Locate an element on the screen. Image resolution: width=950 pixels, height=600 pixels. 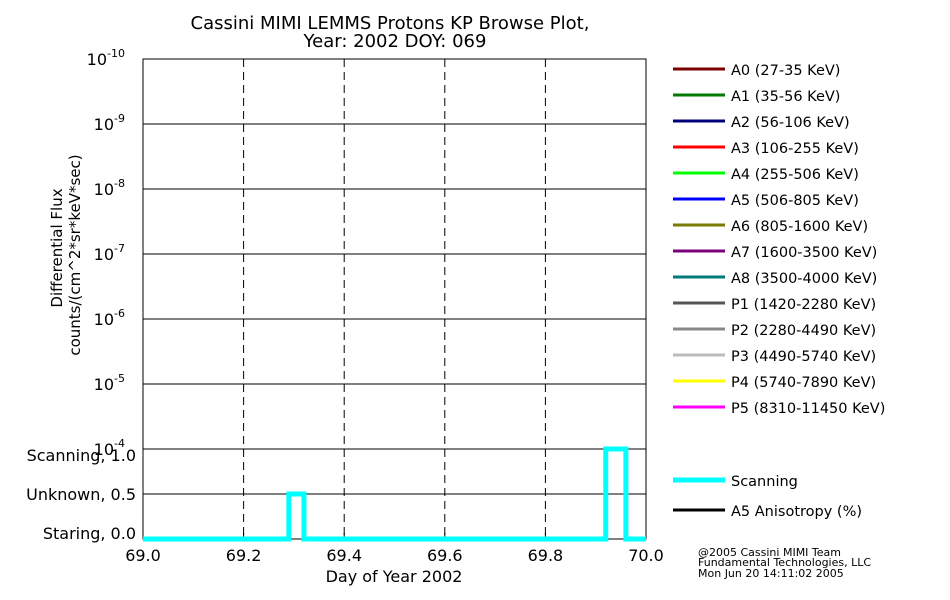
legend-label: P1 (1420-2280 KeV) is located at coordinates (803, 305).